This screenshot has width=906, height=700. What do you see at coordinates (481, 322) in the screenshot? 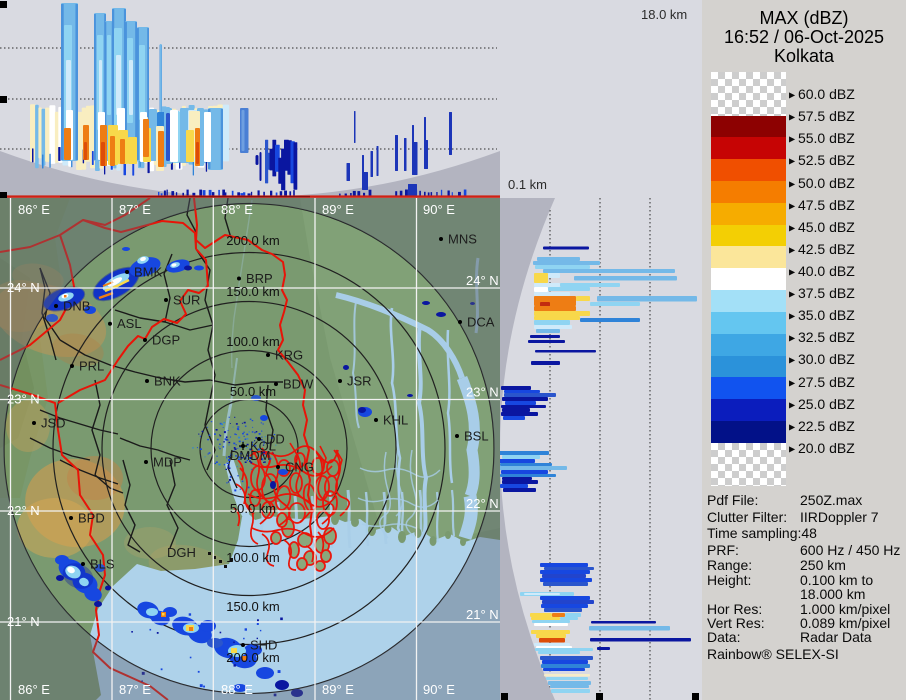
I see `svg-text: DCA` at bounding box center [481, 322].